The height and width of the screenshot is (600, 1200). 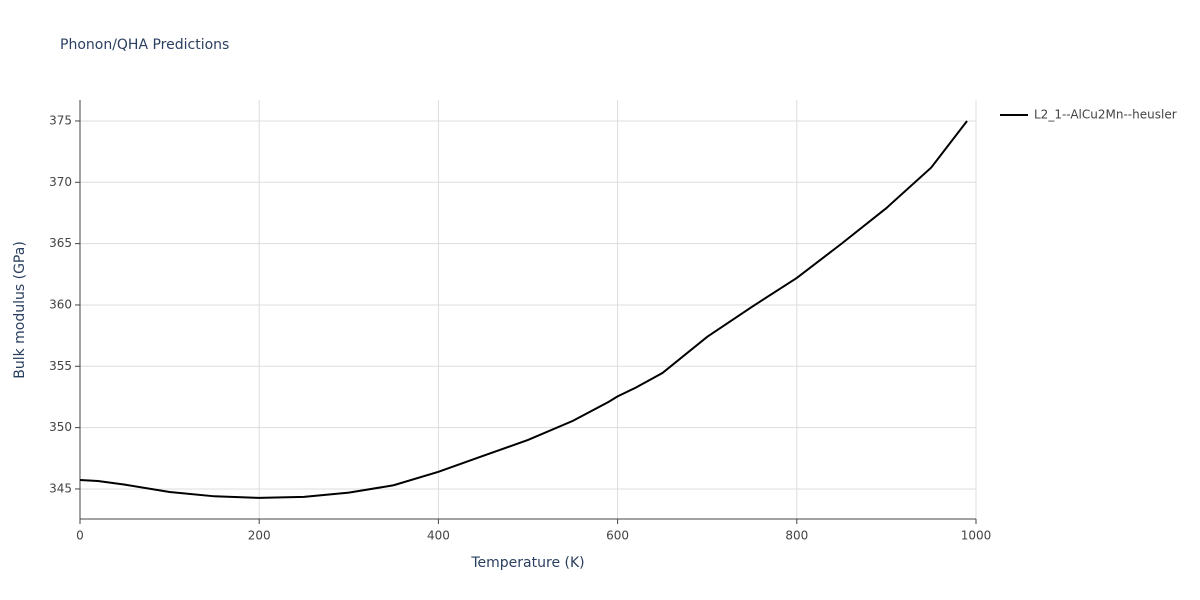 I want to click on y-tick-label: 355, so click(x=60, y=366).